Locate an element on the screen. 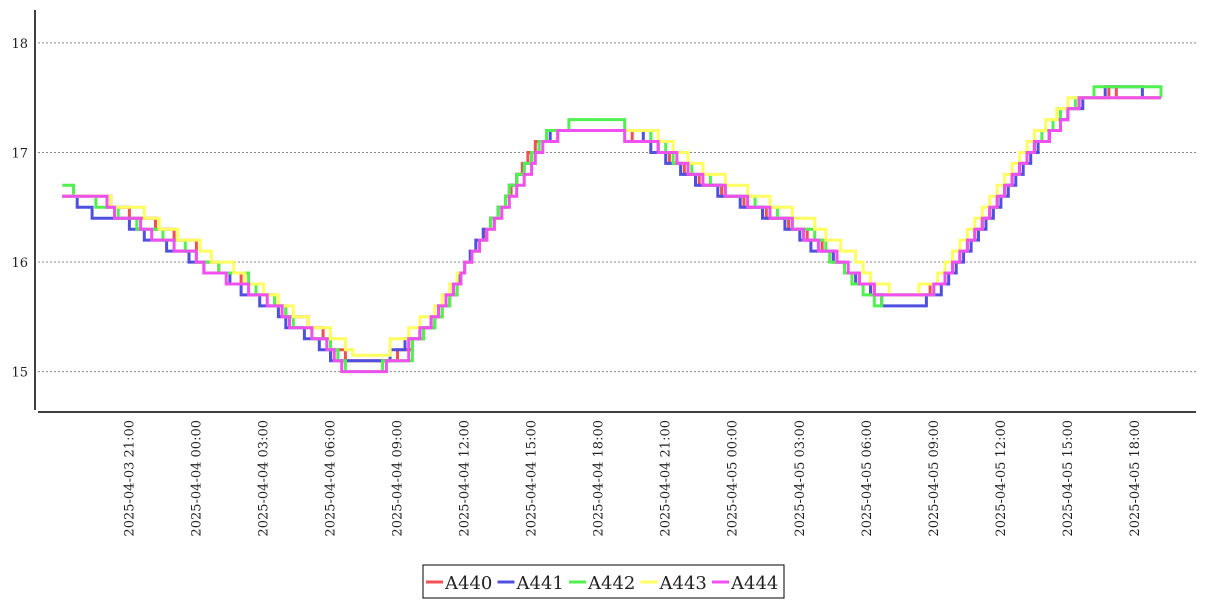 Image resolution: width=1207 pixels, height=600 pixels. x-tick-label: 2025-04-05 15:00 is located at coordinates (1068, 478).